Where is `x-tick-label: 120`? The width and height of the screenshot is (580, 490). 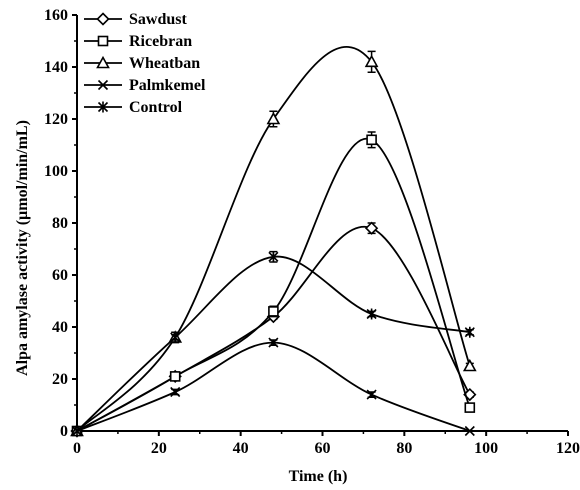
x-tick-label: 120 is located at coordinates (568, 448).